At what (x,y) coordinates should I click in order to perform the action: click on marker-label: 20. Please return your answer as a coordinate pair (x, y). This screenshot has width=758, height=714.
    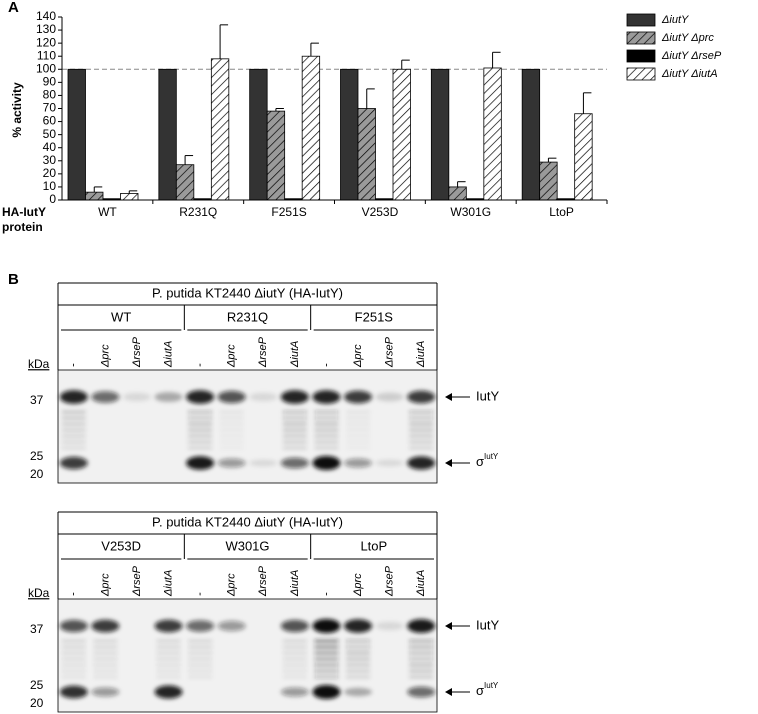
    Looking at the image, I should click on (37, 703).